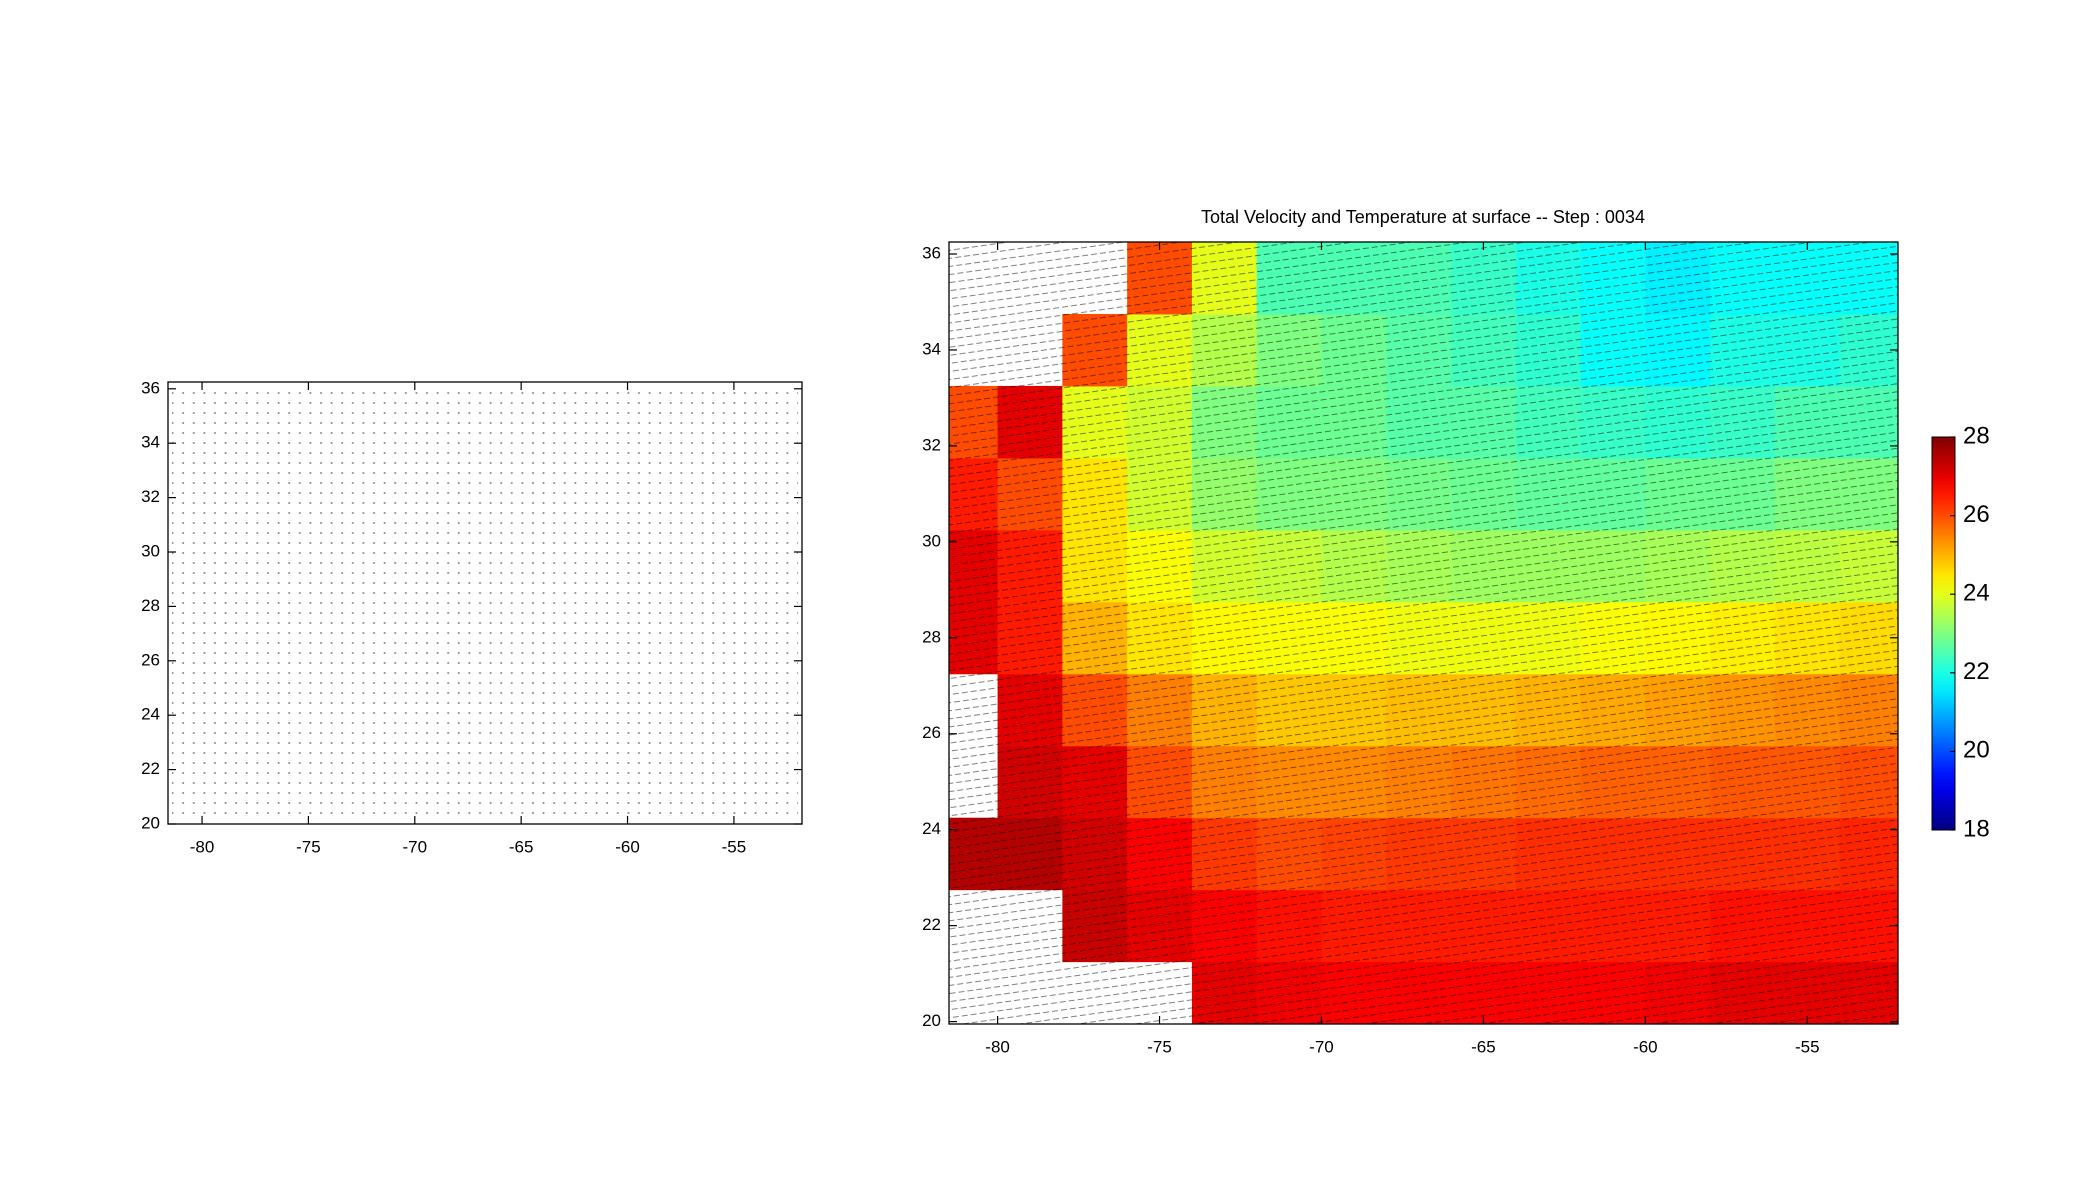 This screenshot has width=2100, height=1200. Describe the element at coordinates (1976, 435) in the screenshot. I see `colorbar-tick-label: 28` at that location.